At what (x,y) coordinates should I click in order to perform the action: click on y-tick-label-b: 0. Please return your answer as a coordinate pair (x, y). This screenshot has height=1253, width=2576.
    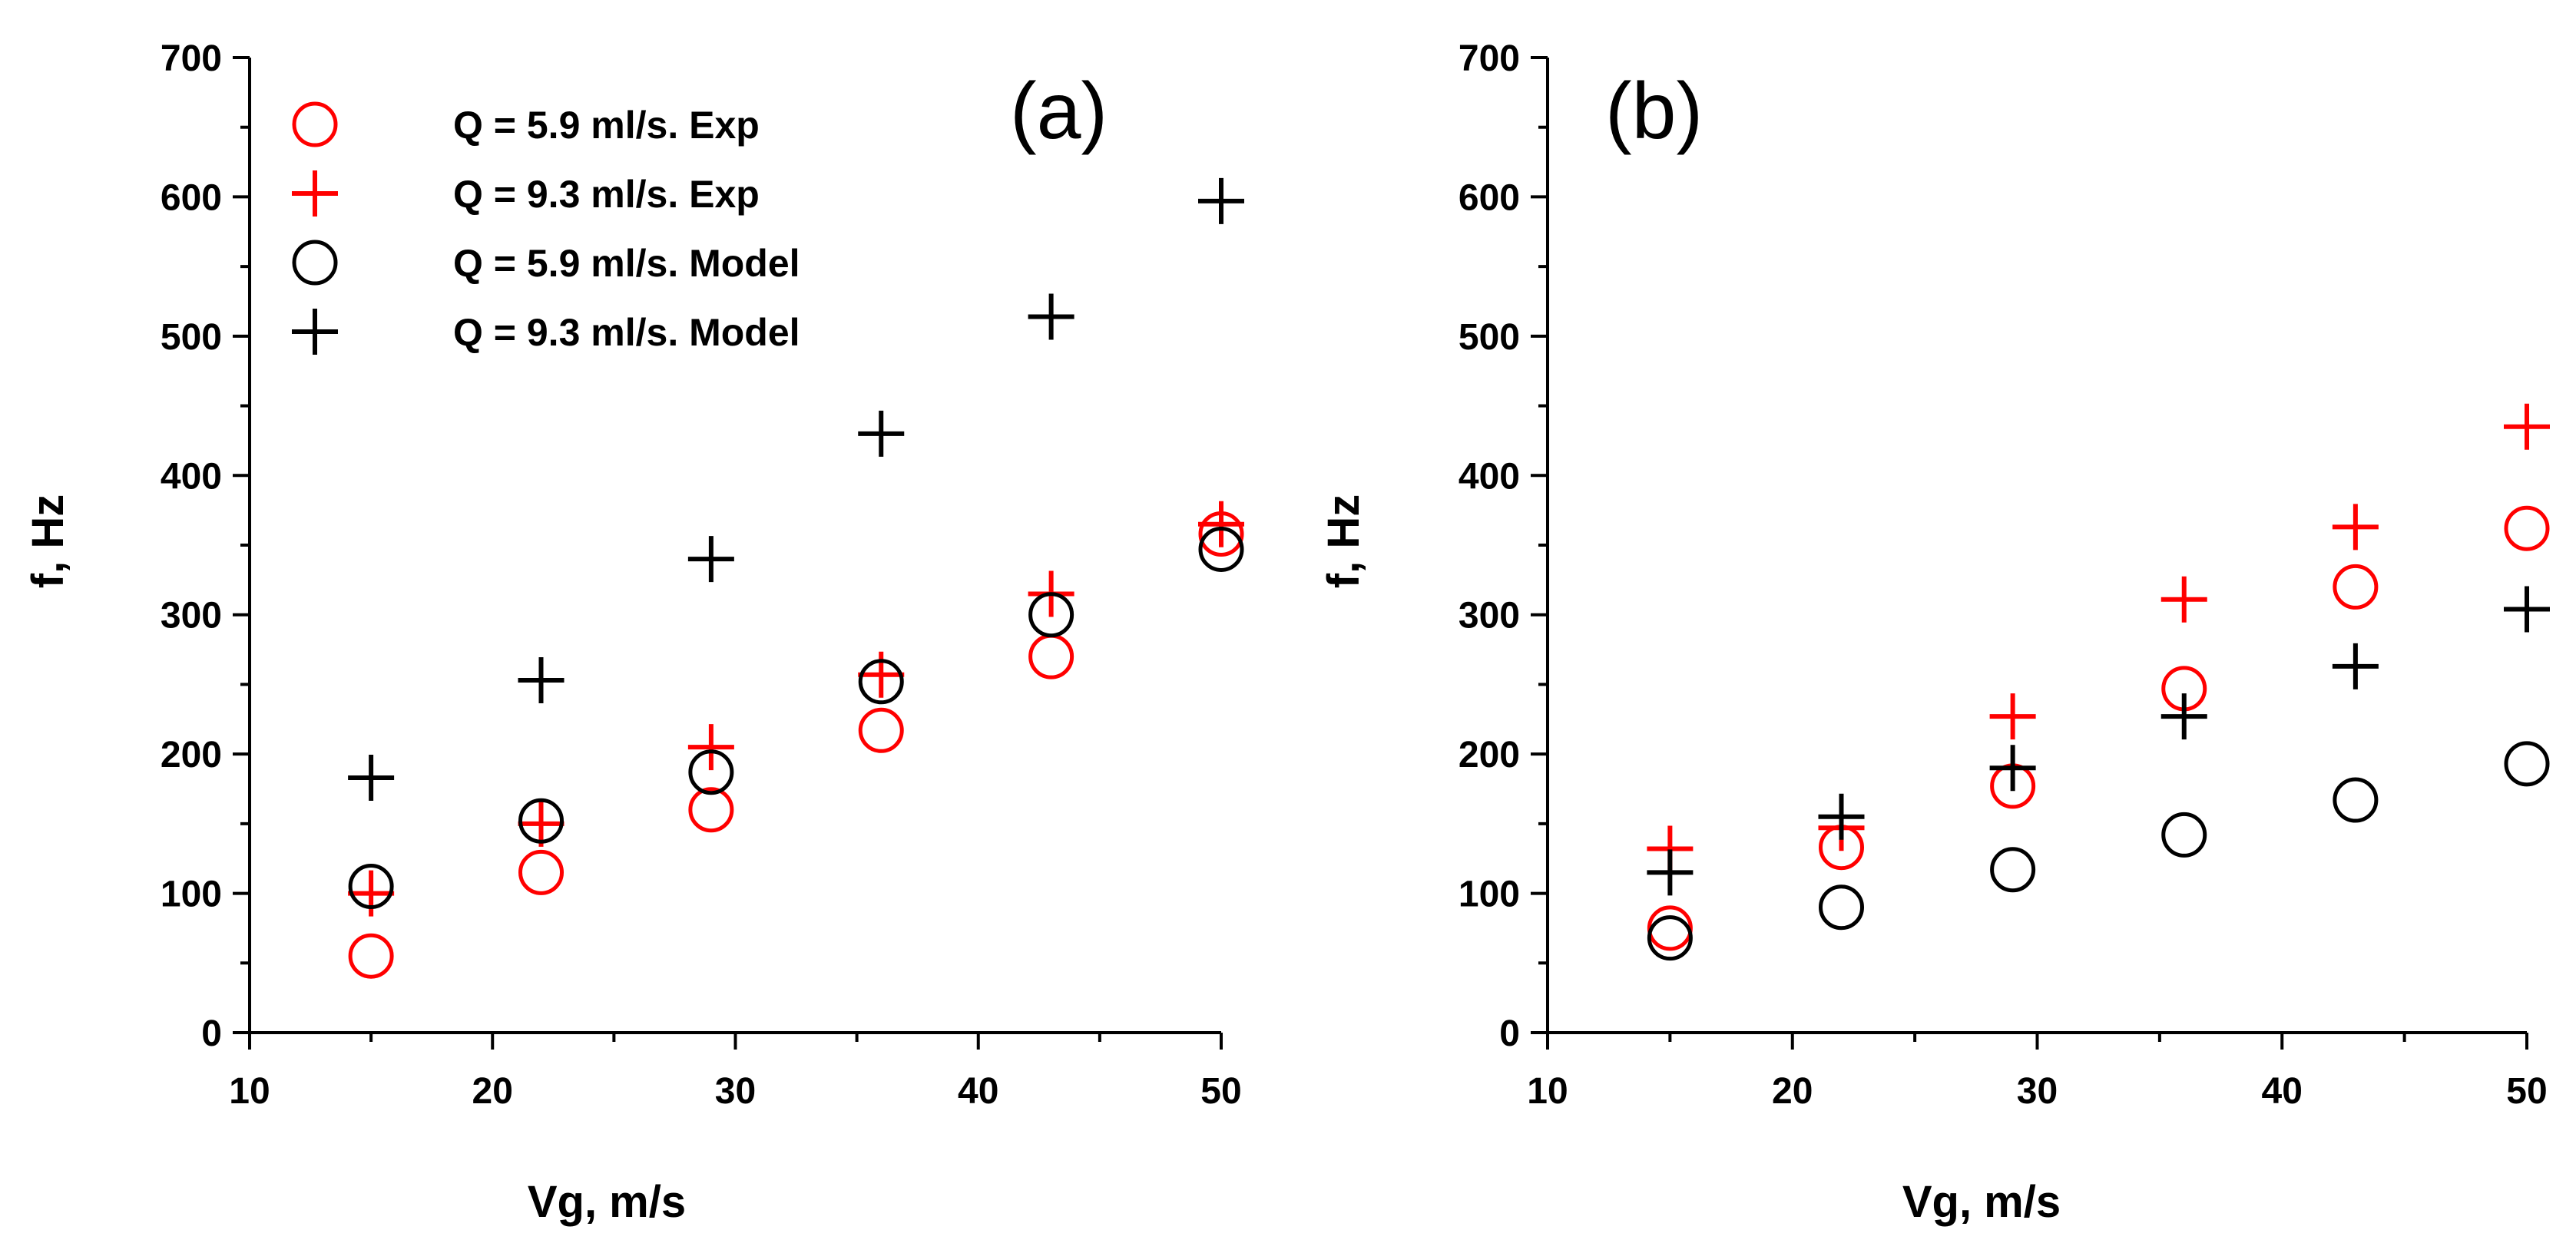
    Looking at the image, I should click on (1509, 1034).